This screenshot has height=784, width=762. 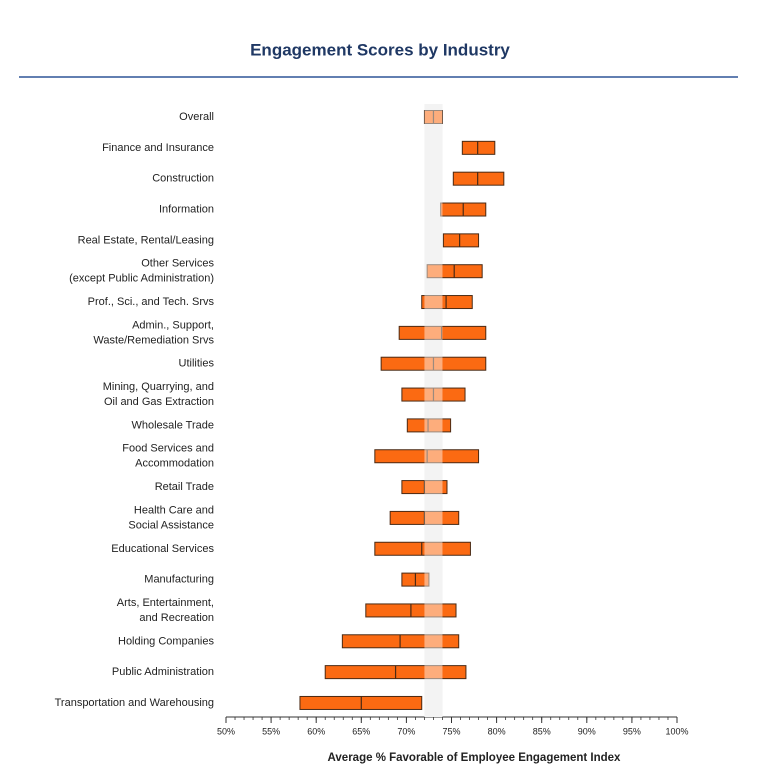 I want to click on x-tick-label: 80%, so click(x=497, y=731).